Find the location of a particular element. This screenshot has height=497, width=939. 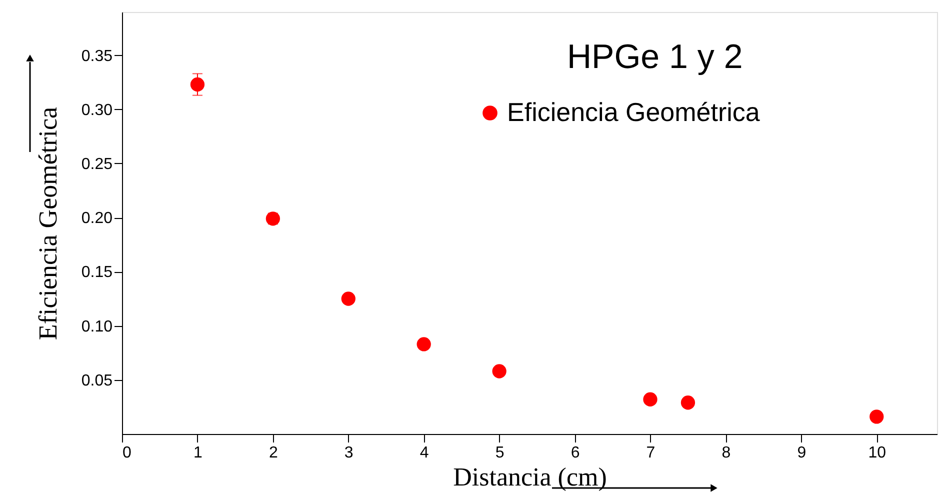

x-tick-label: 8 is located at coordinates (726, 453).